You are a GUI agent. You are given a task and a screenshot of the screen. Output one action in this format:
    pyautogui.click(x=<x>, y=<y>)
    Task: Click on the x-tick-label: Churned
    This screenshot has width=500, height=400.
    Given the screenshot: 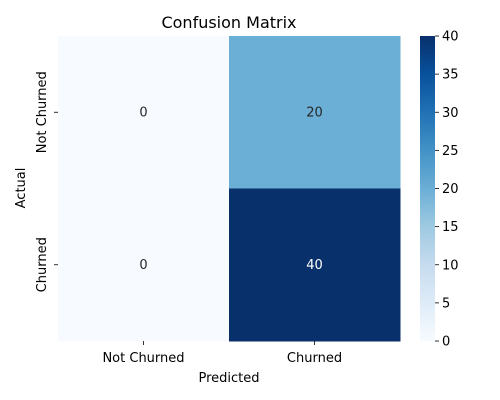 What is the action you would take?
    pyautogui.click(x=314, y=358)
    